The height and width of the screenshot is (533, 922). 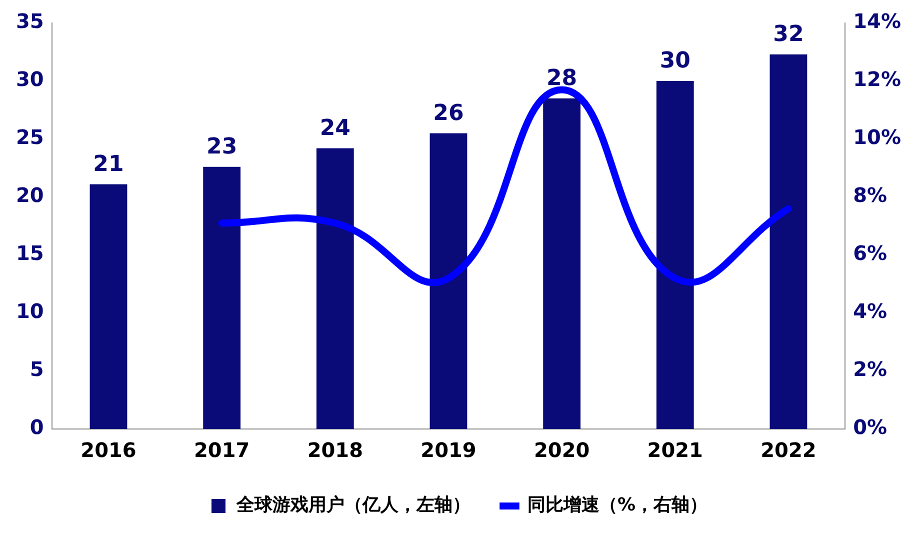 I want to click on x-tick-label: 2021, so click(x=675, y=450).